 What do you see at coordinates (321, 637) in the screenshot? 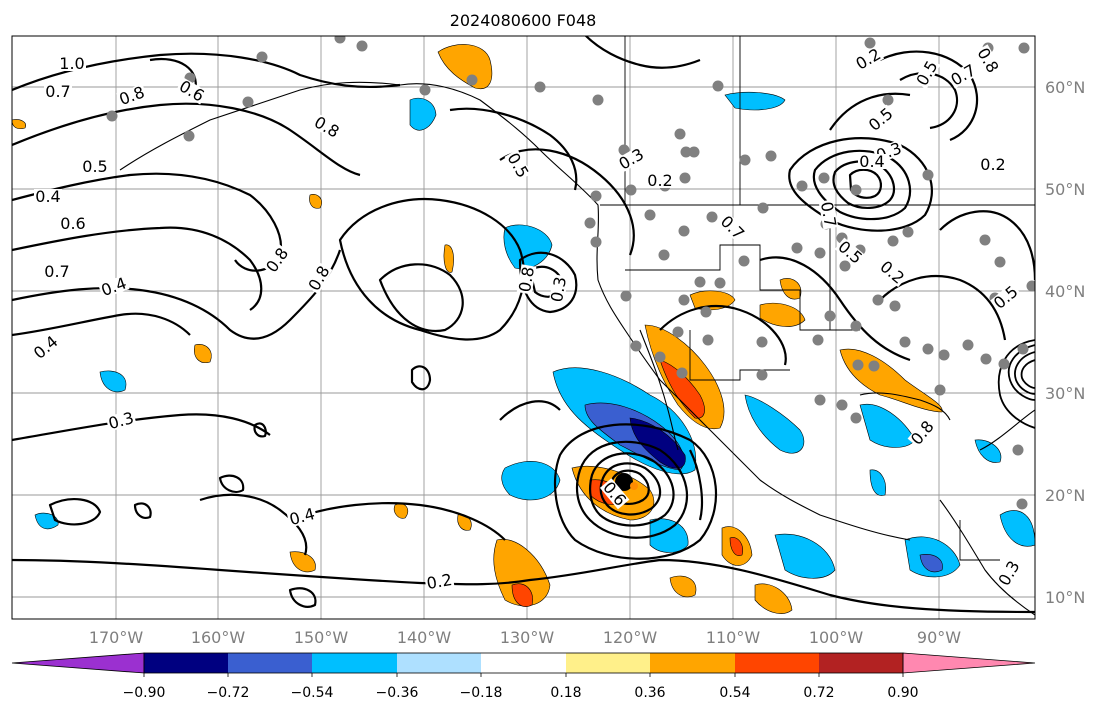
I see `longitude-label: 150°W` at bounding box center [321, 637].